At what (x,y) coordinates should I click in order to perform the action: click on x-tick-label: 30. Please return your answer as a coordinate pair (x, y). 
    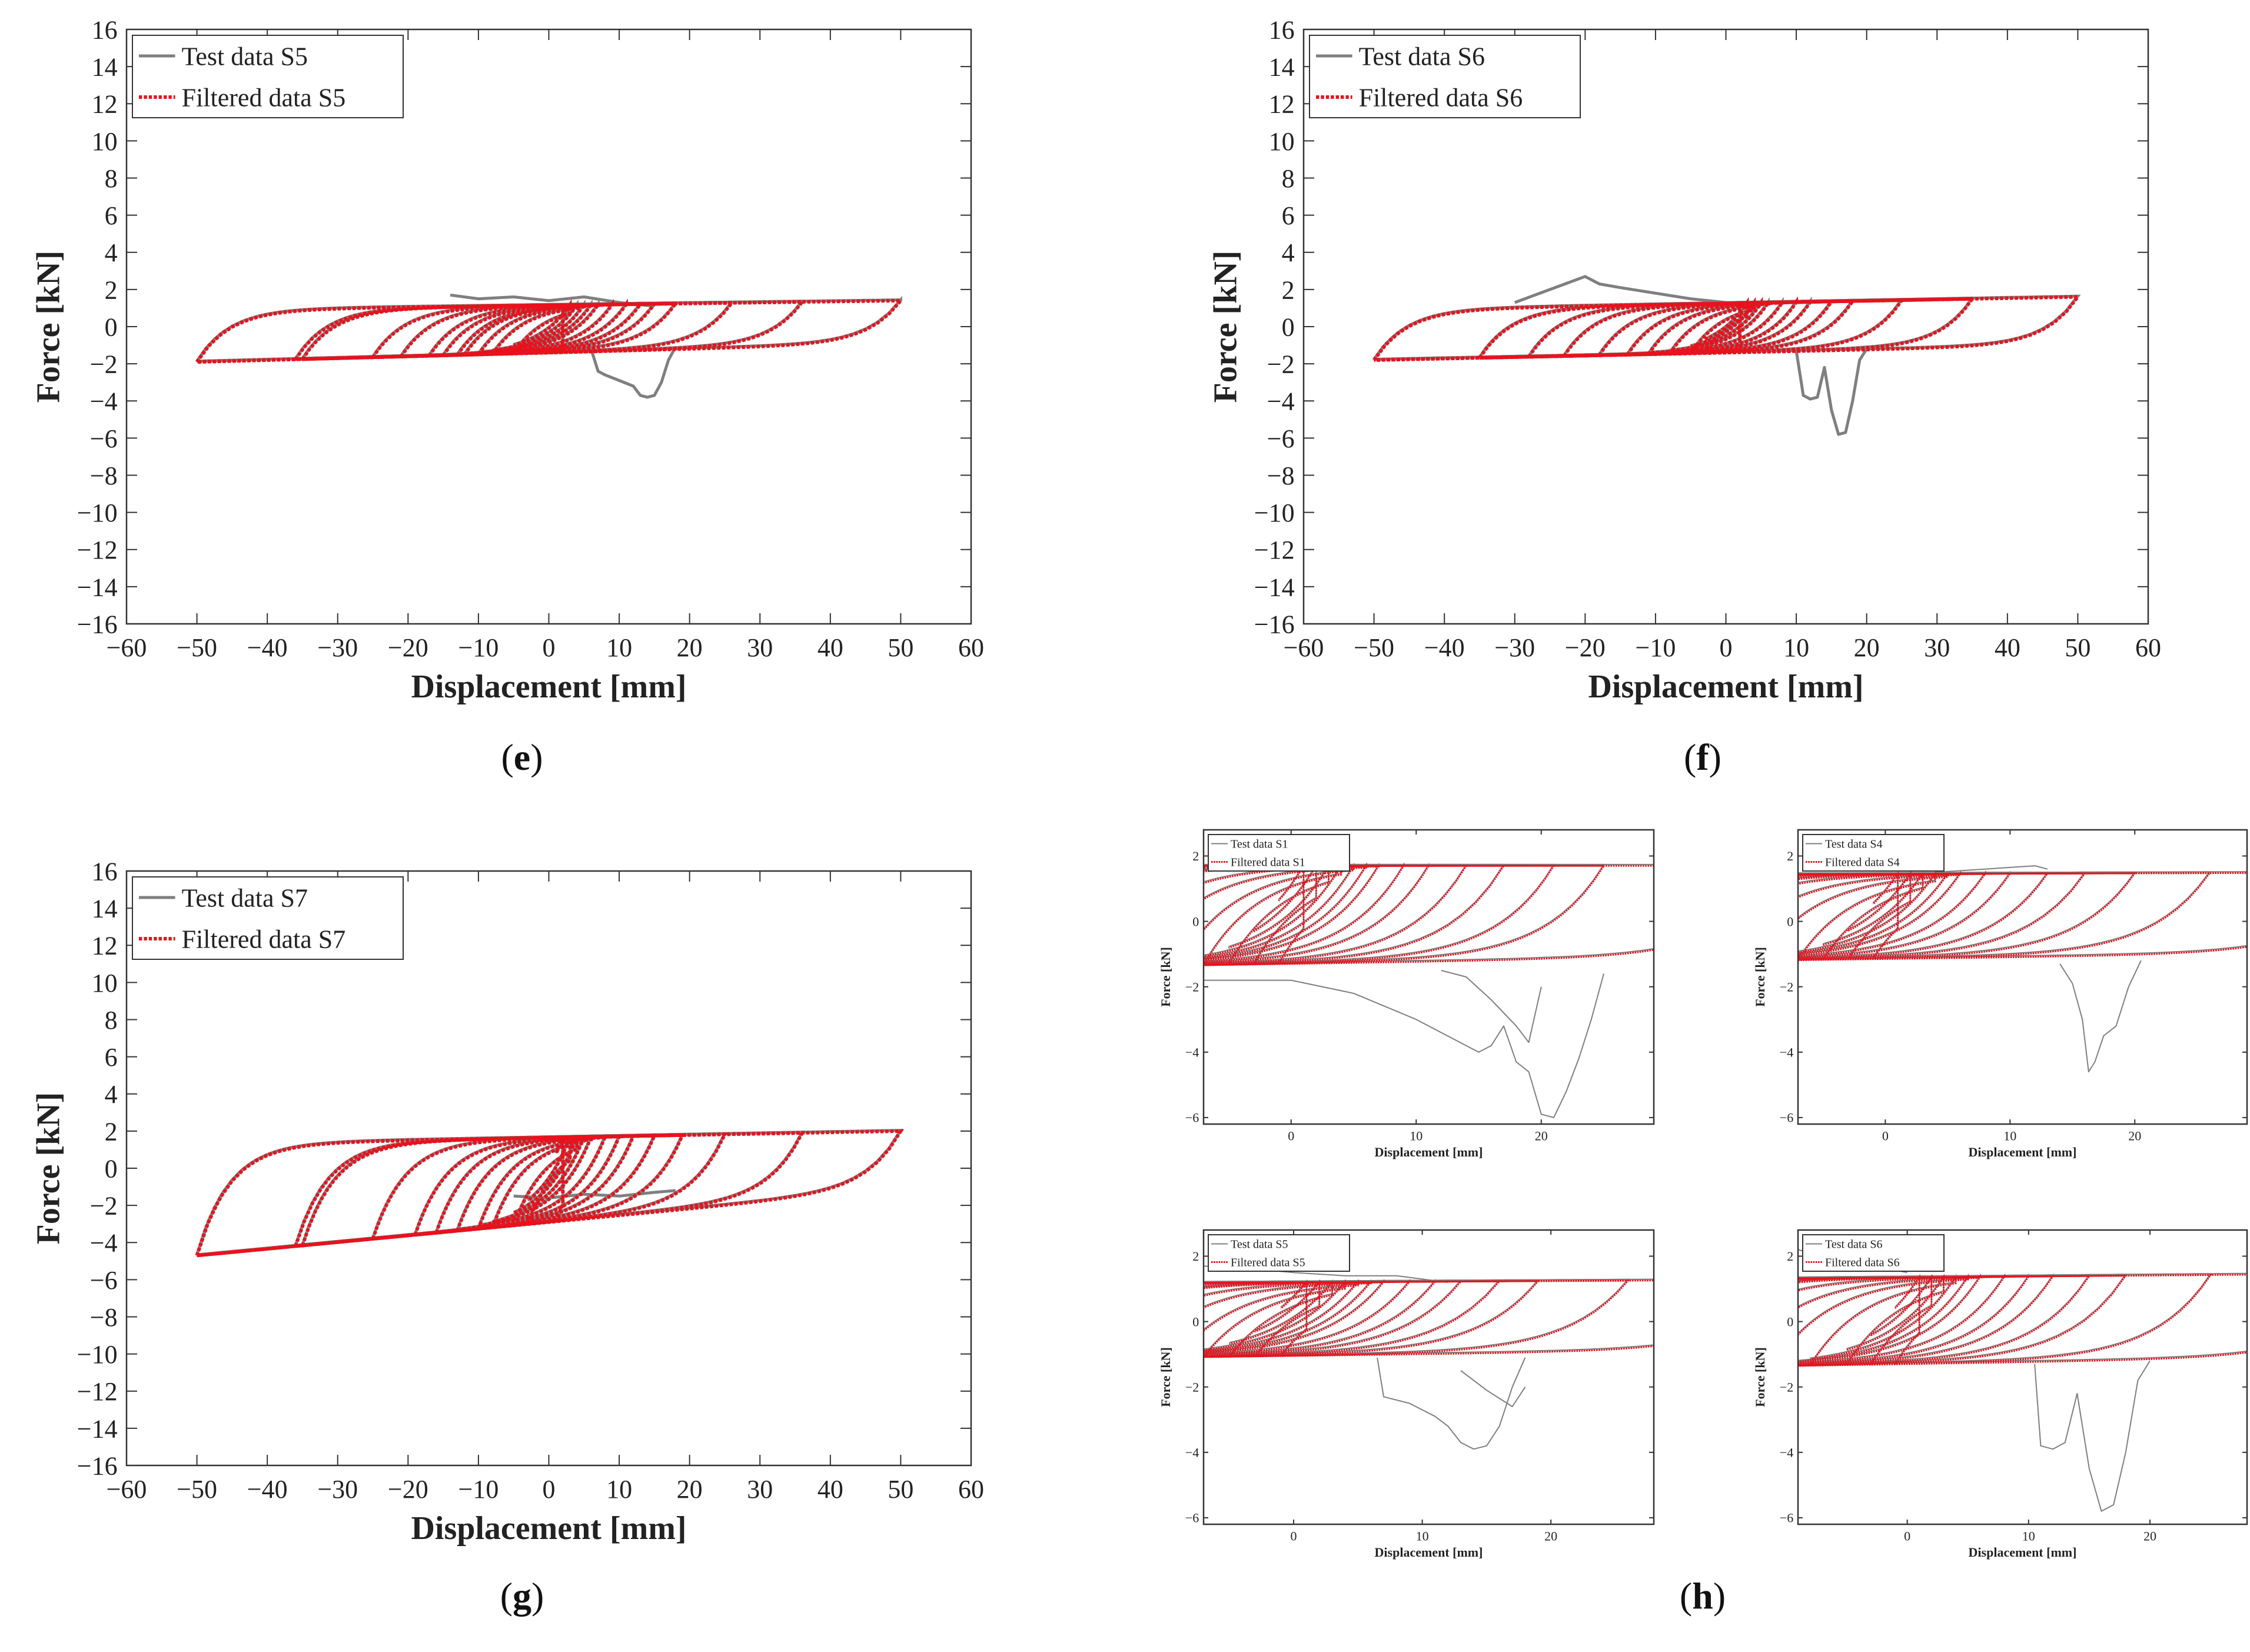
    Looking at the image, I should click on (1937, 647).